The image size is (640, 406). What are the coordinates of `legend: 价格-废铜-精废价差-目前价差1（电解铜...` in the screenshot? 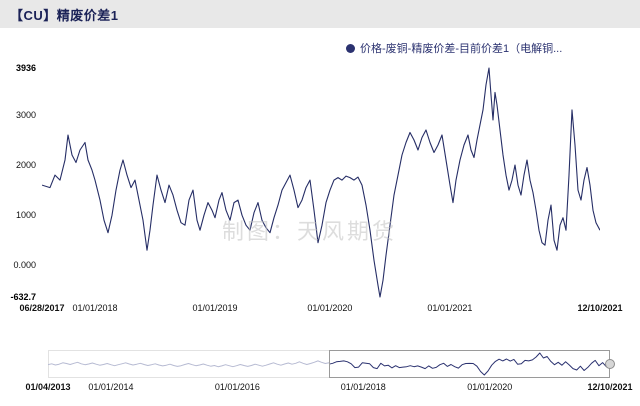 It's located at (454, 48).